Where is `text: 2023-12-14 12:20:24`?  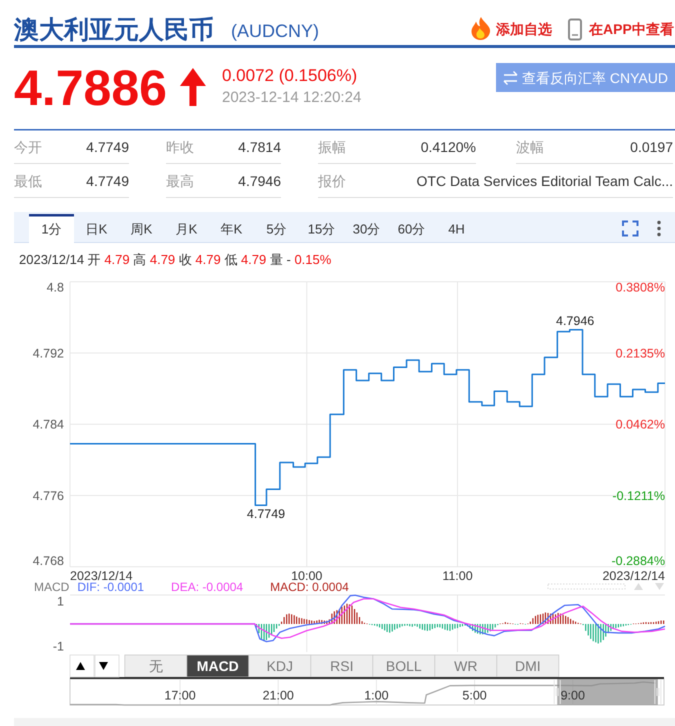 text: 2023-12-14 12:20:24 is located at coordinates (292, 97).